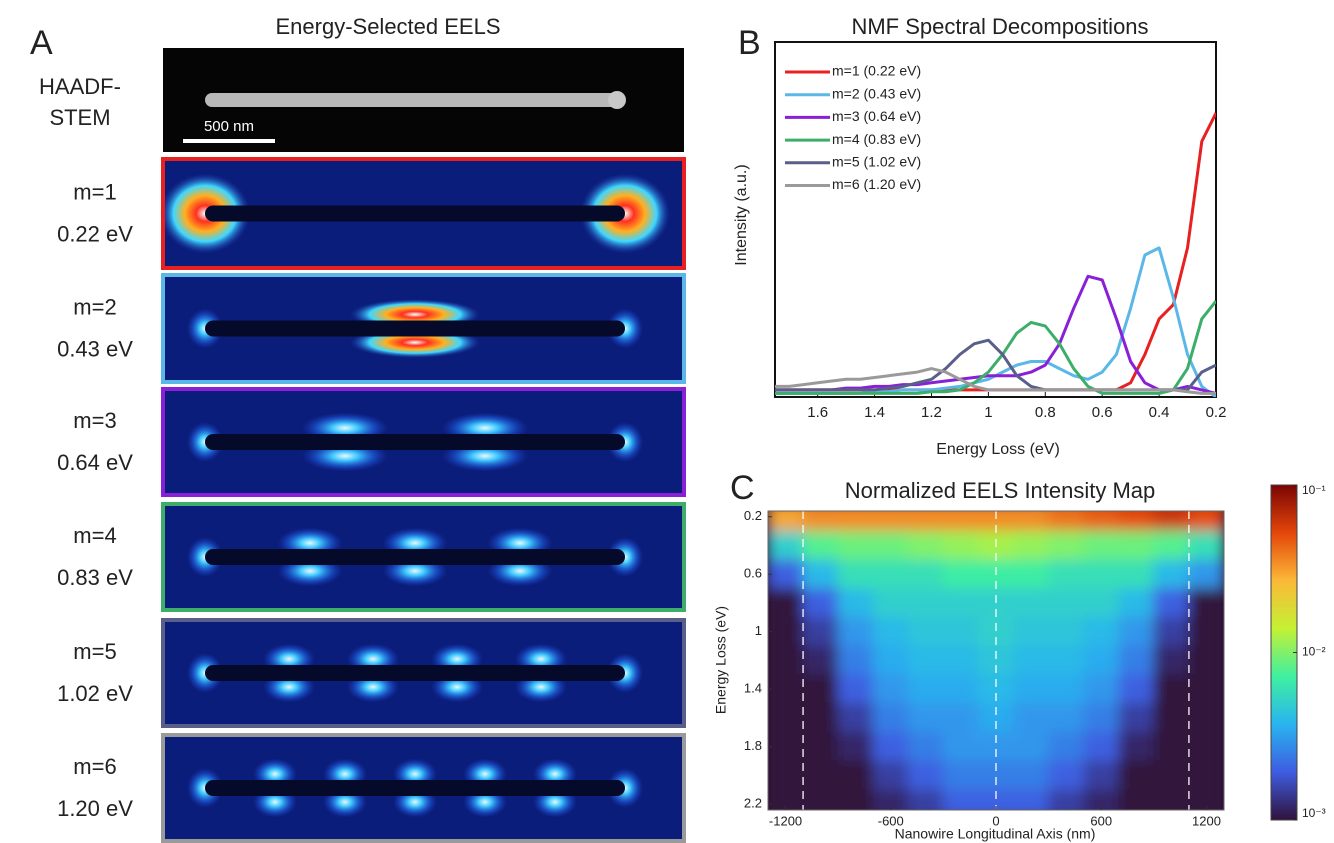 The image size is (1334, 843). What do you see at coordinates (721, 660) in the screenshot?
I see `y-axis-label: Energy Loss (eV)` at bounding box center [721, 660].